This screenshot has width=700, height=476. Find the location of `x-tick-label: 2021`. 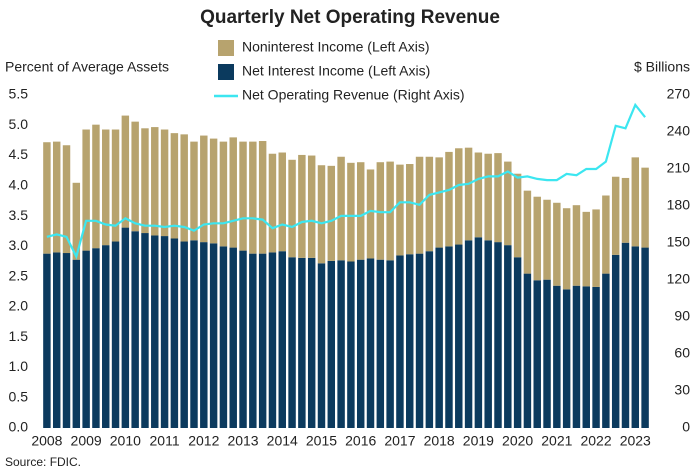

x-tick-label: 2021 is located at coordinates (556, 441).